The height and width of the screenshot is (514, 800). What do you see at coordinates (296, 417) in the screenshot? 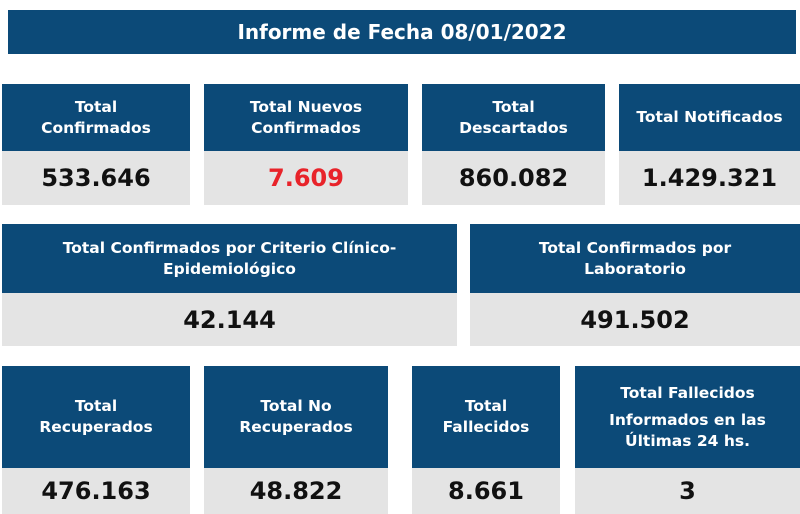
I see `card-header: Total No Recuperados` at bounding box center [296, 417].